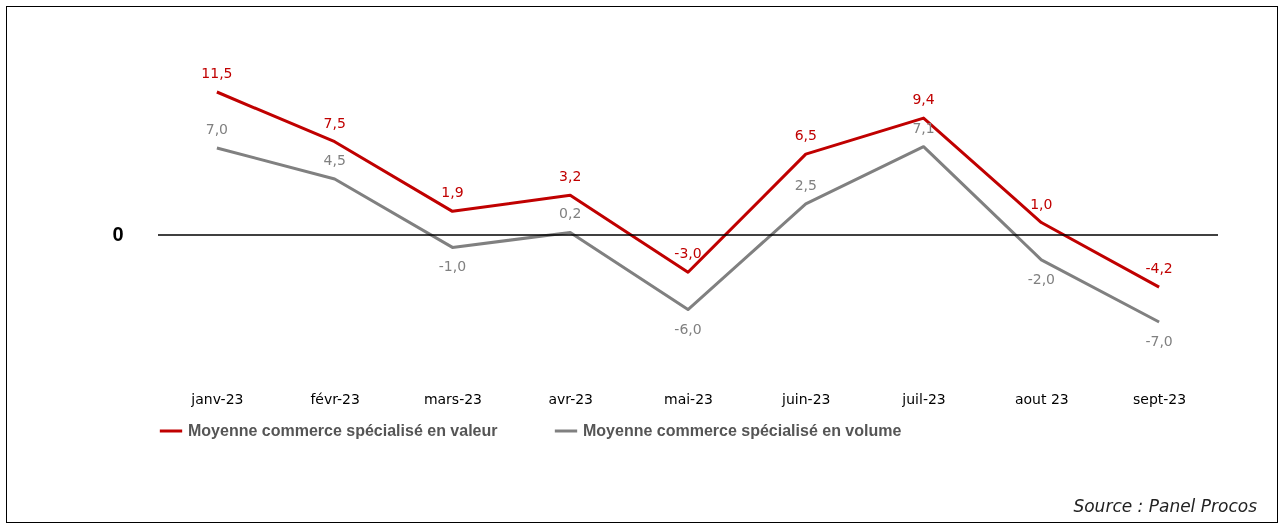  Describe the element at coordinates (571, 398) in the screenshot. I see `x-tick-label: avr-23` at that location.